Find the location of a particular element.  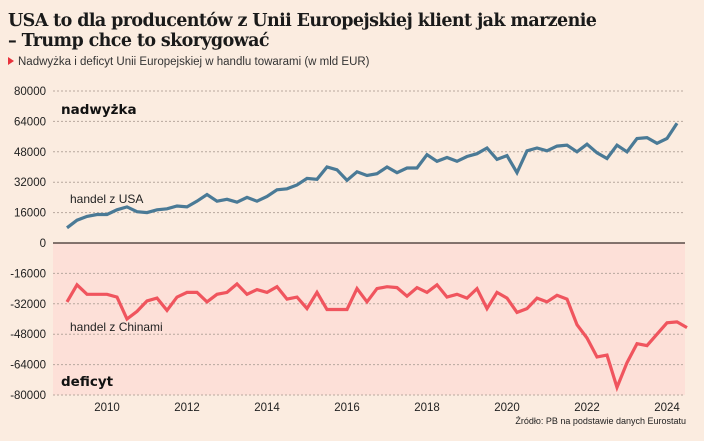

x-tick-label: 2014 is located at coordinates (267, 408).